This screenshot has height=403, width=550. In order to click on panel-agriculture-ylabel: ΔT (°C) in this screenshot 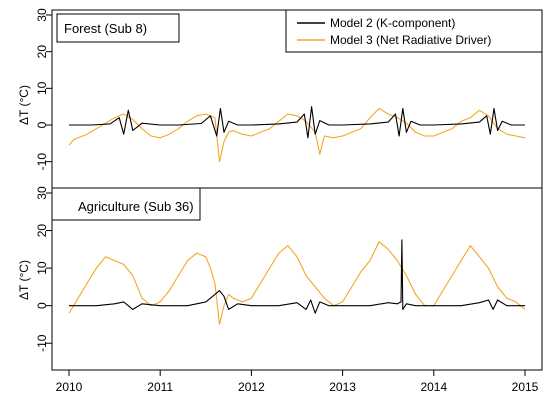, I will do `click(24, 280)`.